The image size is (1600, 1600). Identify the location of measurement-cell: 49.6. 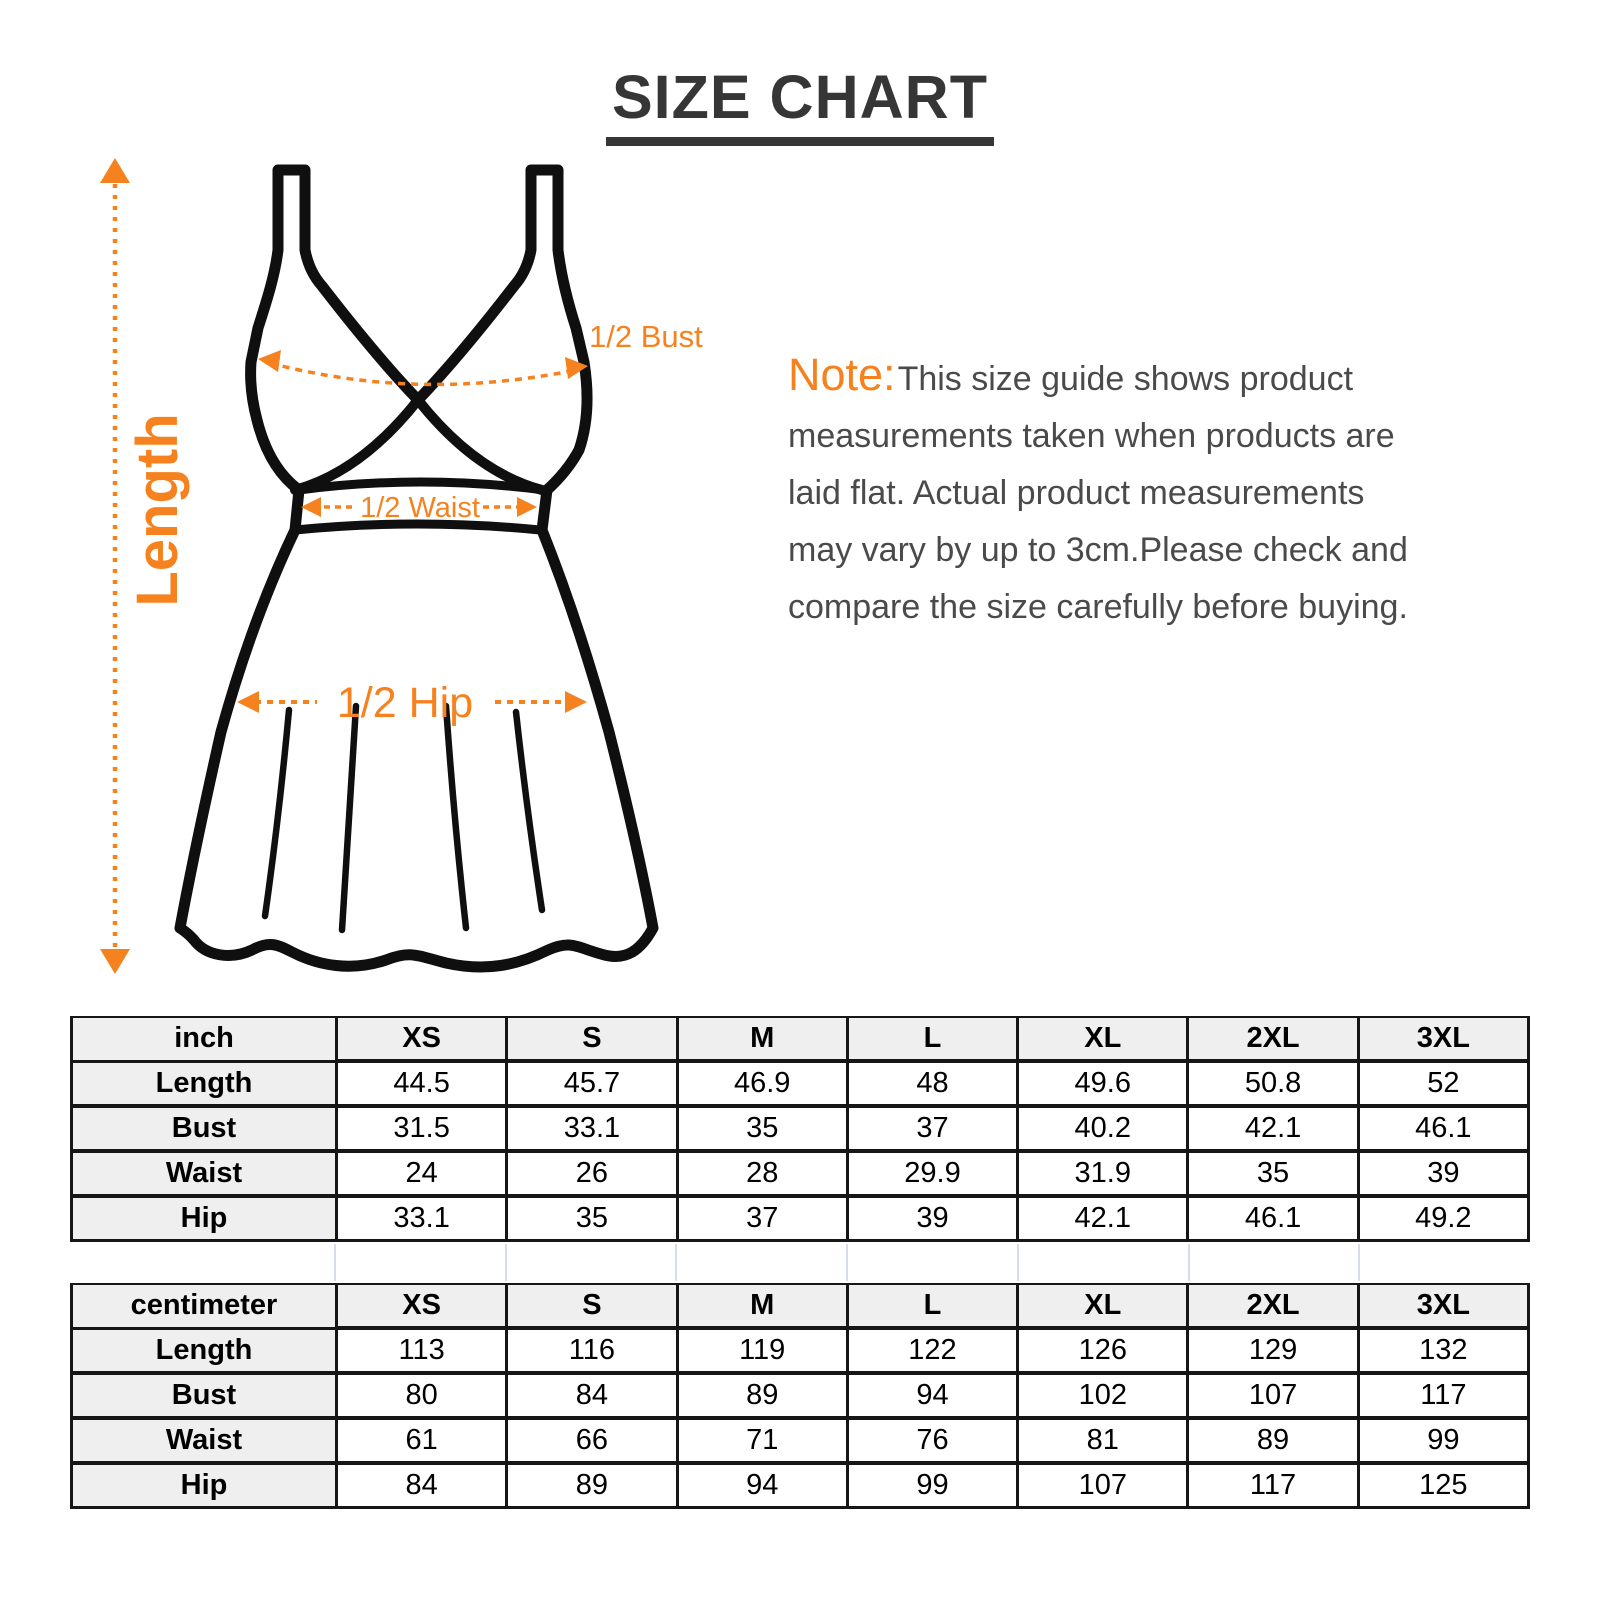
(1103, 1083).